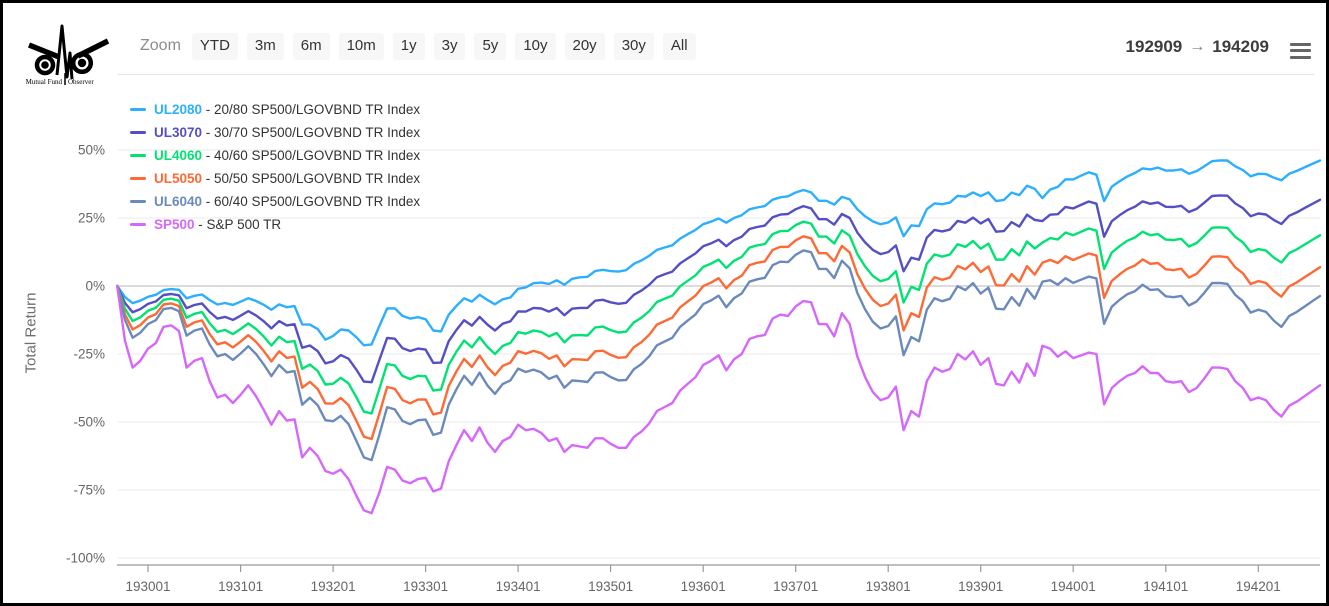 The height and width of the screenshot is (606, 1329). Describe the element at coordinates (716, 74) in the screenshot. I see `header-divider` at that location.